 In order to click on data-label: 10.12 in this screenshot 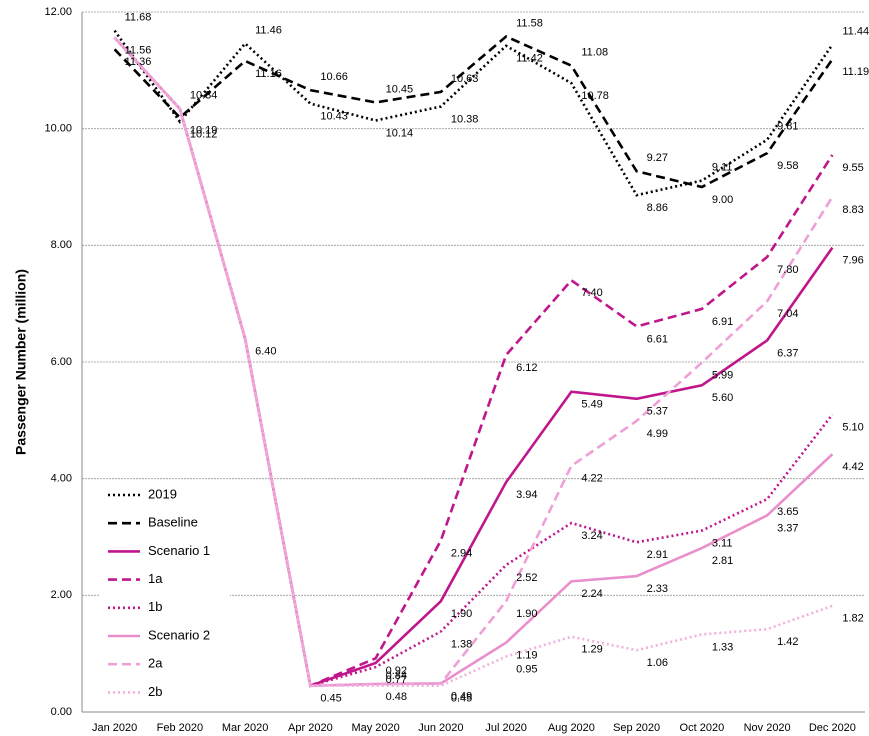, I will do `click(204, 135)`.